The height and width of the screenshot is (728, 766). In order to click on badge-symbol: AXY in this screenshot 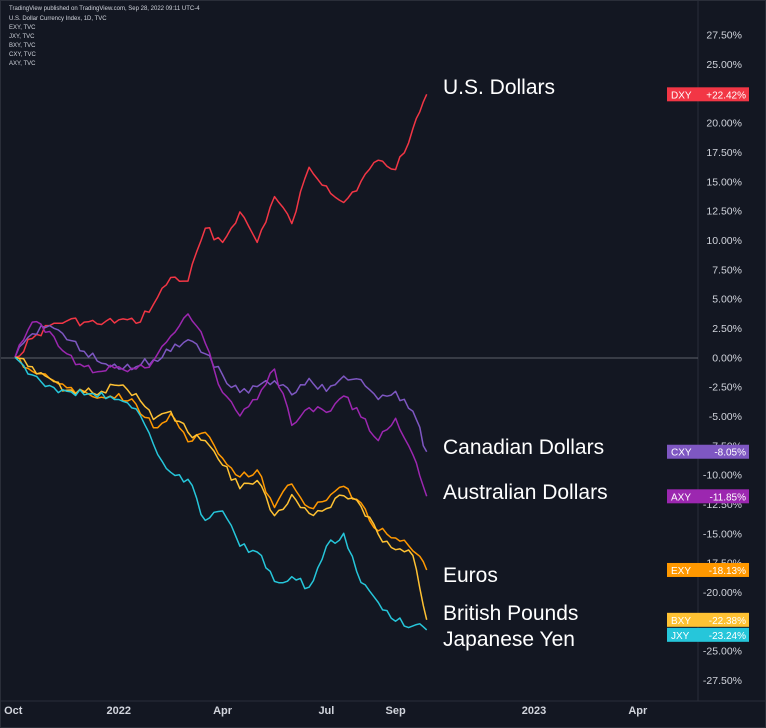, I will do `click(681, 497)`.